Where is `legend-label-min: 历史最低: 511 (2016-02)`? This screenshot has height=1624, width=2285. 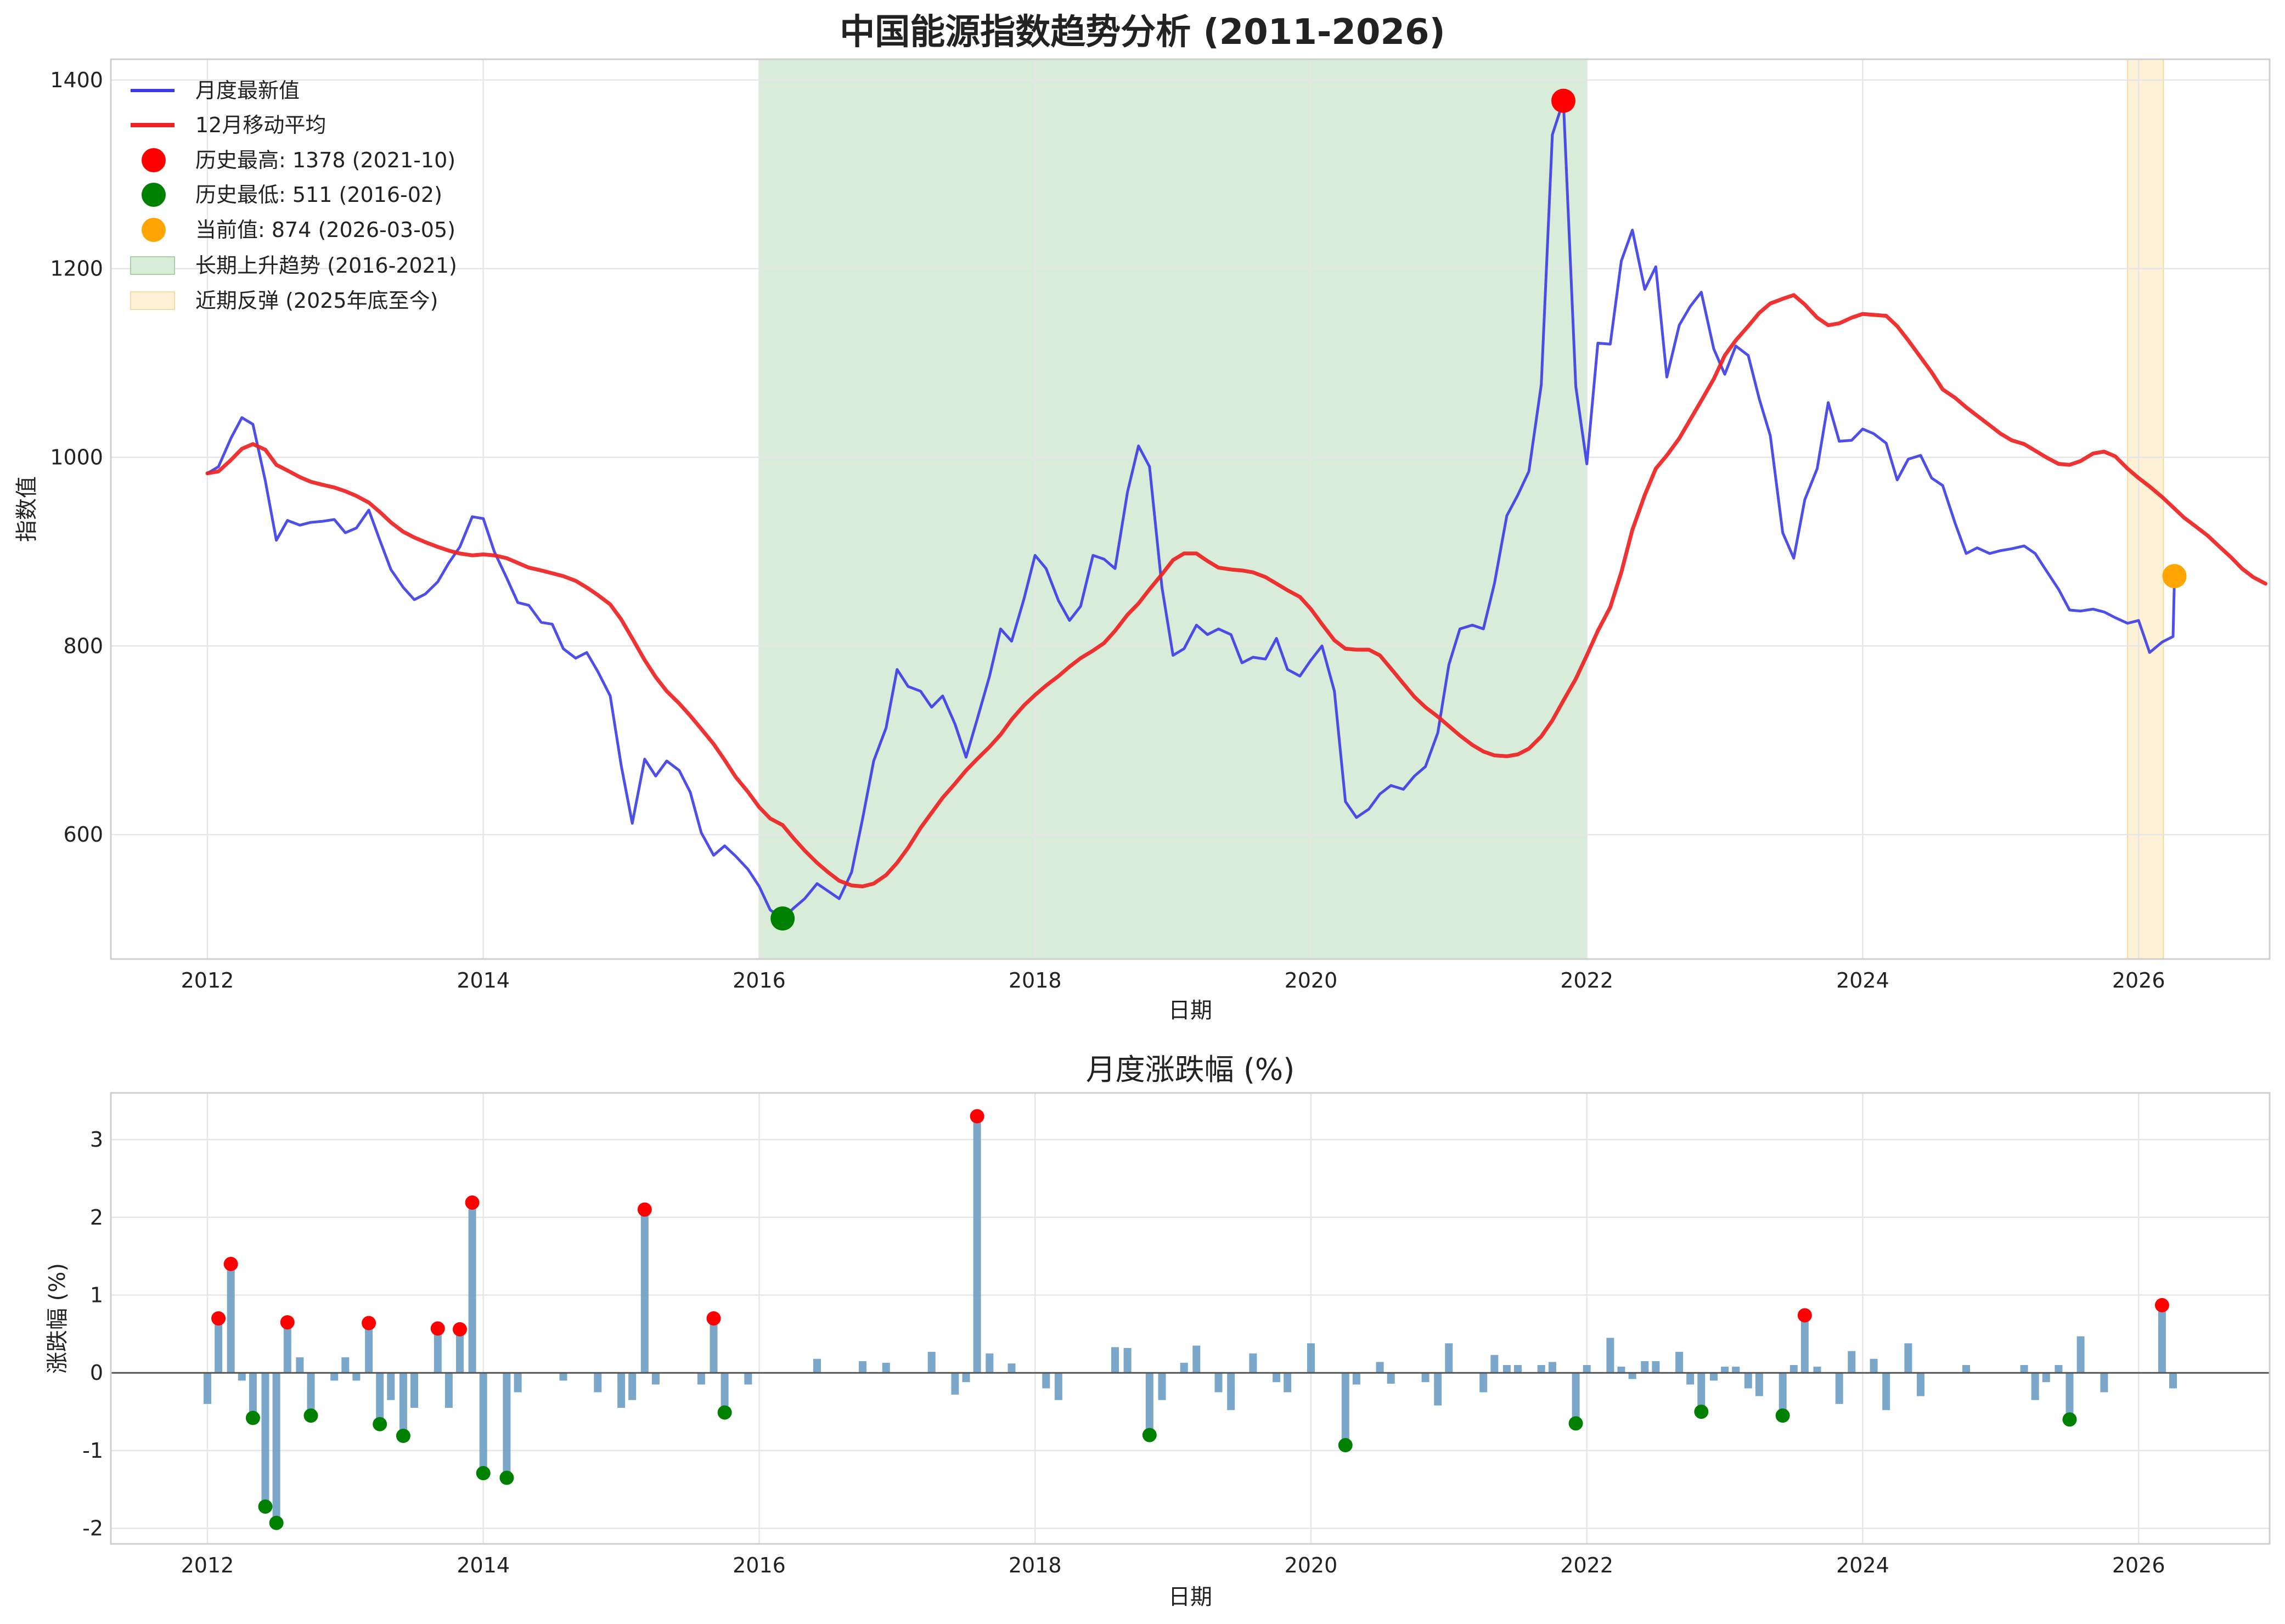 legend-label-min: 历史最低: 511 (2016-02) is located at coordinates (318, 195).